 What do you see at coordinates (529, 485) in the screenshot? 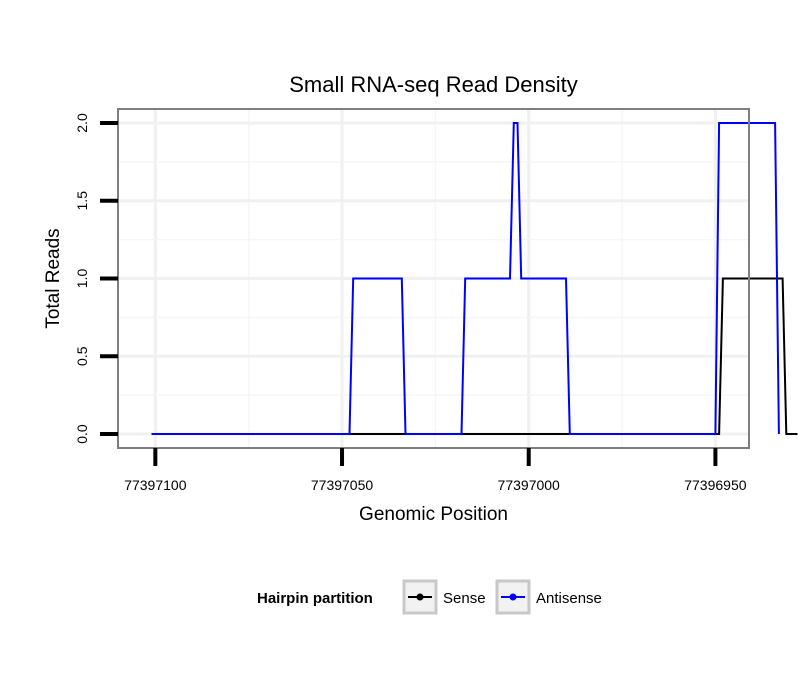
I see `x-tick-label: 77397000` at bounding box center [529, 485].